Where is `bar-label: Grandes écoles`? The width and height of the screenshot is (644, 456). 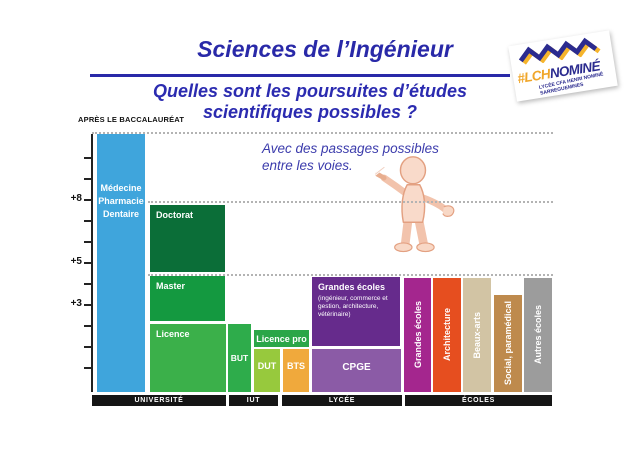
bar-label: Grandes écoles is located at coordinates (417, 335).